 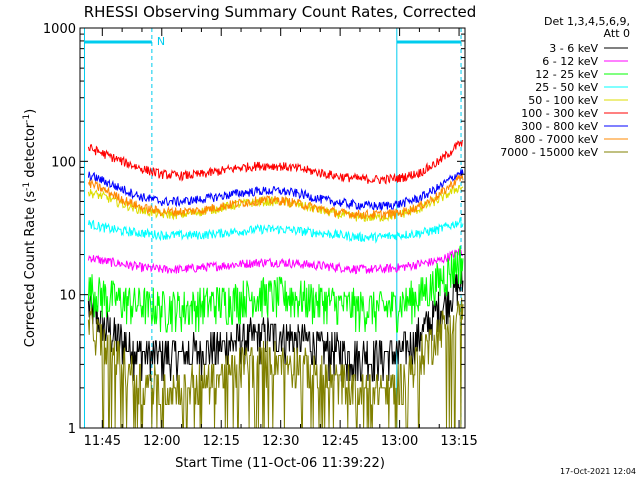 I want to click on legend-label-3: 12 - 25 keV, so click(x=566, y=74).